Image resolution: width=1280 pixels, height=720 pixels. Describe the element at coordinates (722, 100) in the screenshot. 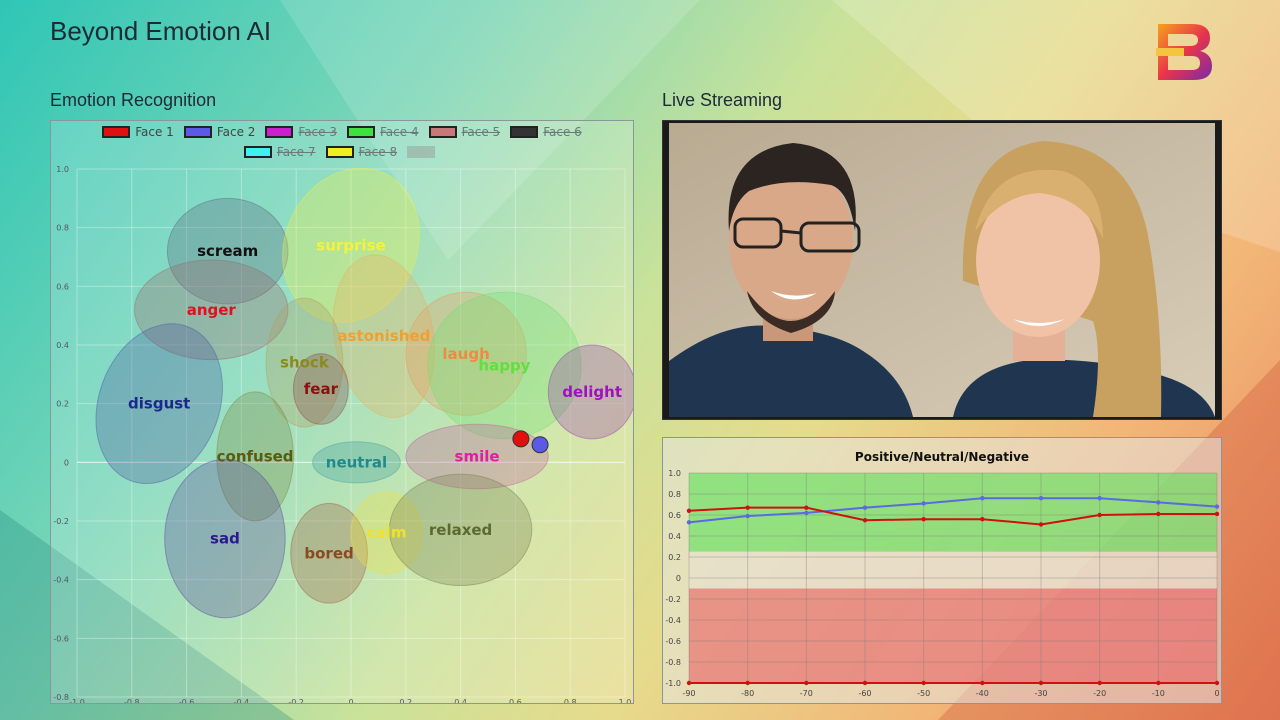

I see `live-section-title: Live Streaming` at that location.